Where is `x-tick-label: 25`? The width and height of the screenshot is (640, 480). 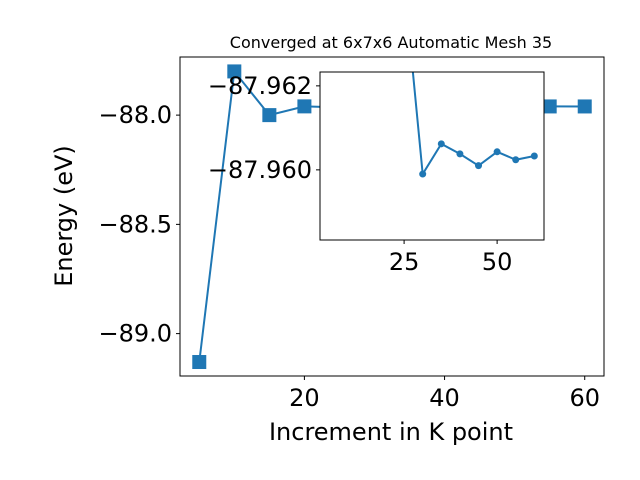 x-tick-label: 25 is located at coordinates (404, 262).